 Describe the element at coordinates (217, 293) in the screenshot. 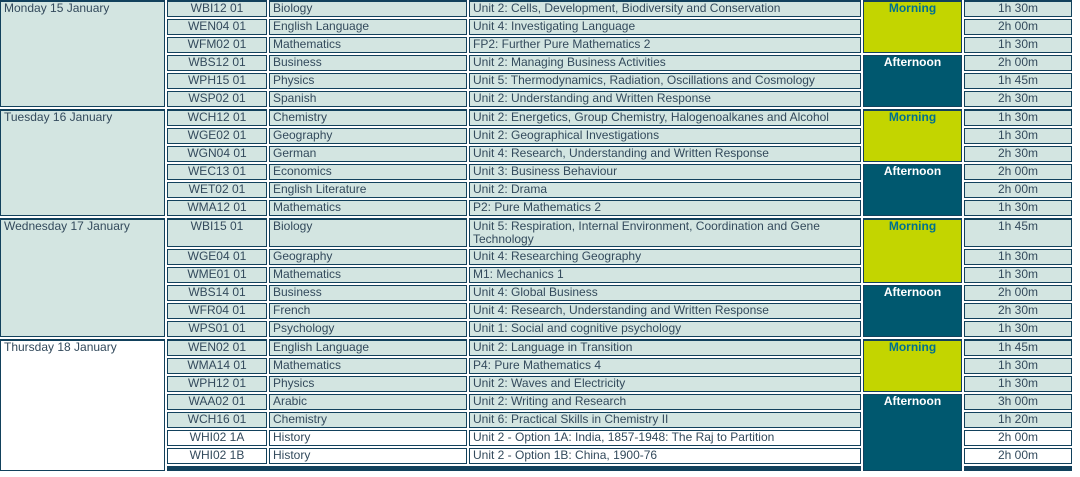

I see `exam-code-cell: WBS14 01` at that location.